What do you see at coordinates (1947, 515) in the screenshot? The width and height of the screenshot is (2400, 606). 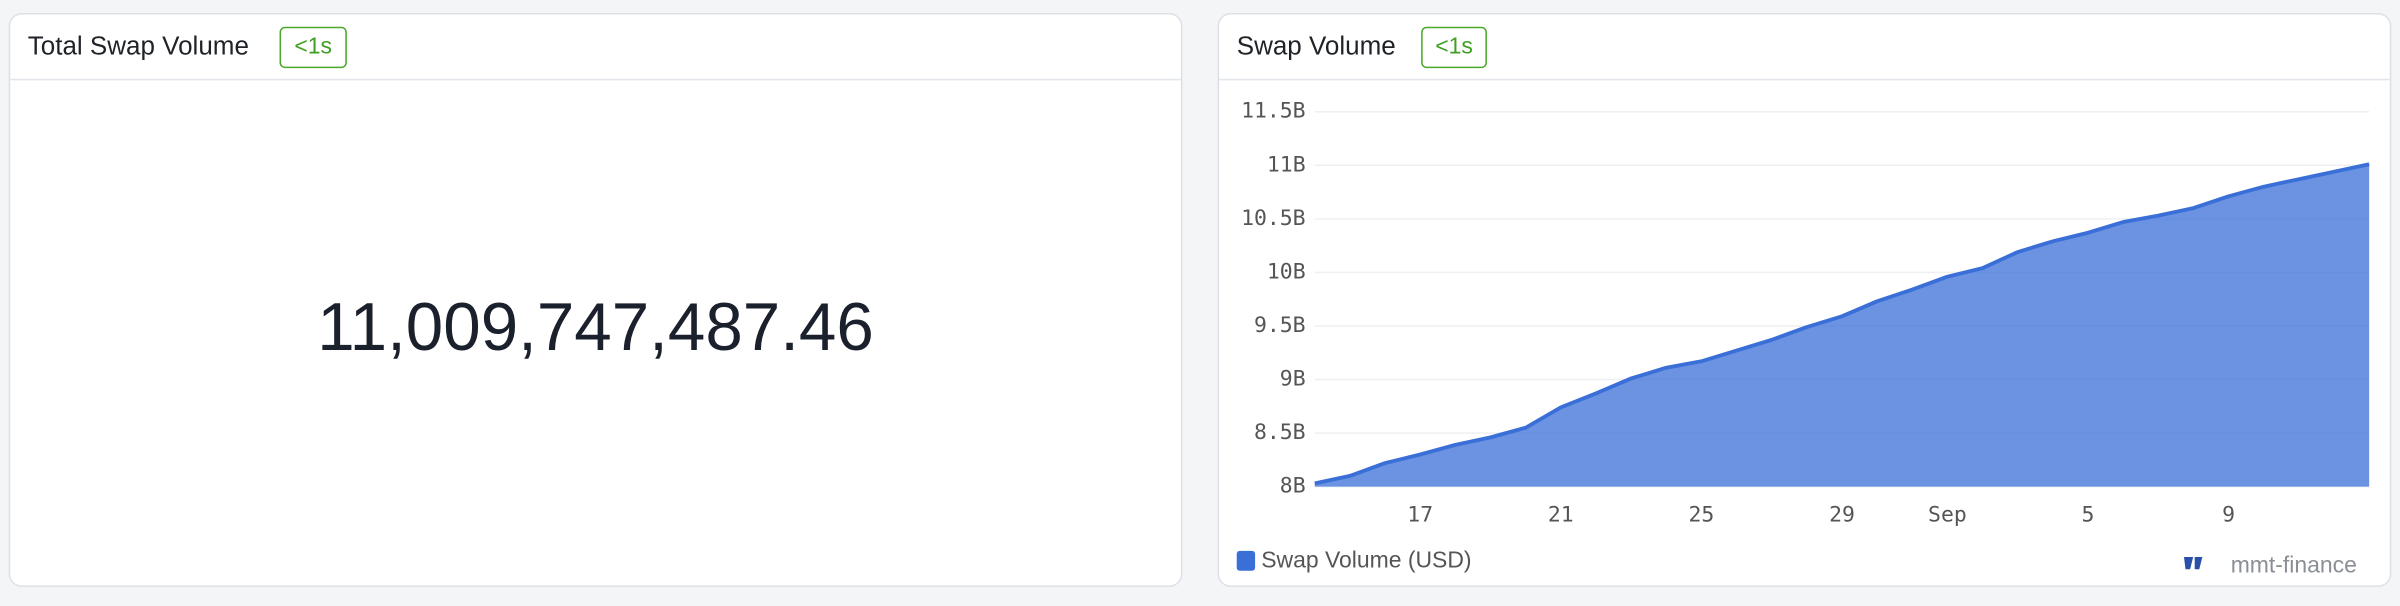 I see `x-tick-label: Sep` at bounding box center [1947, 515].